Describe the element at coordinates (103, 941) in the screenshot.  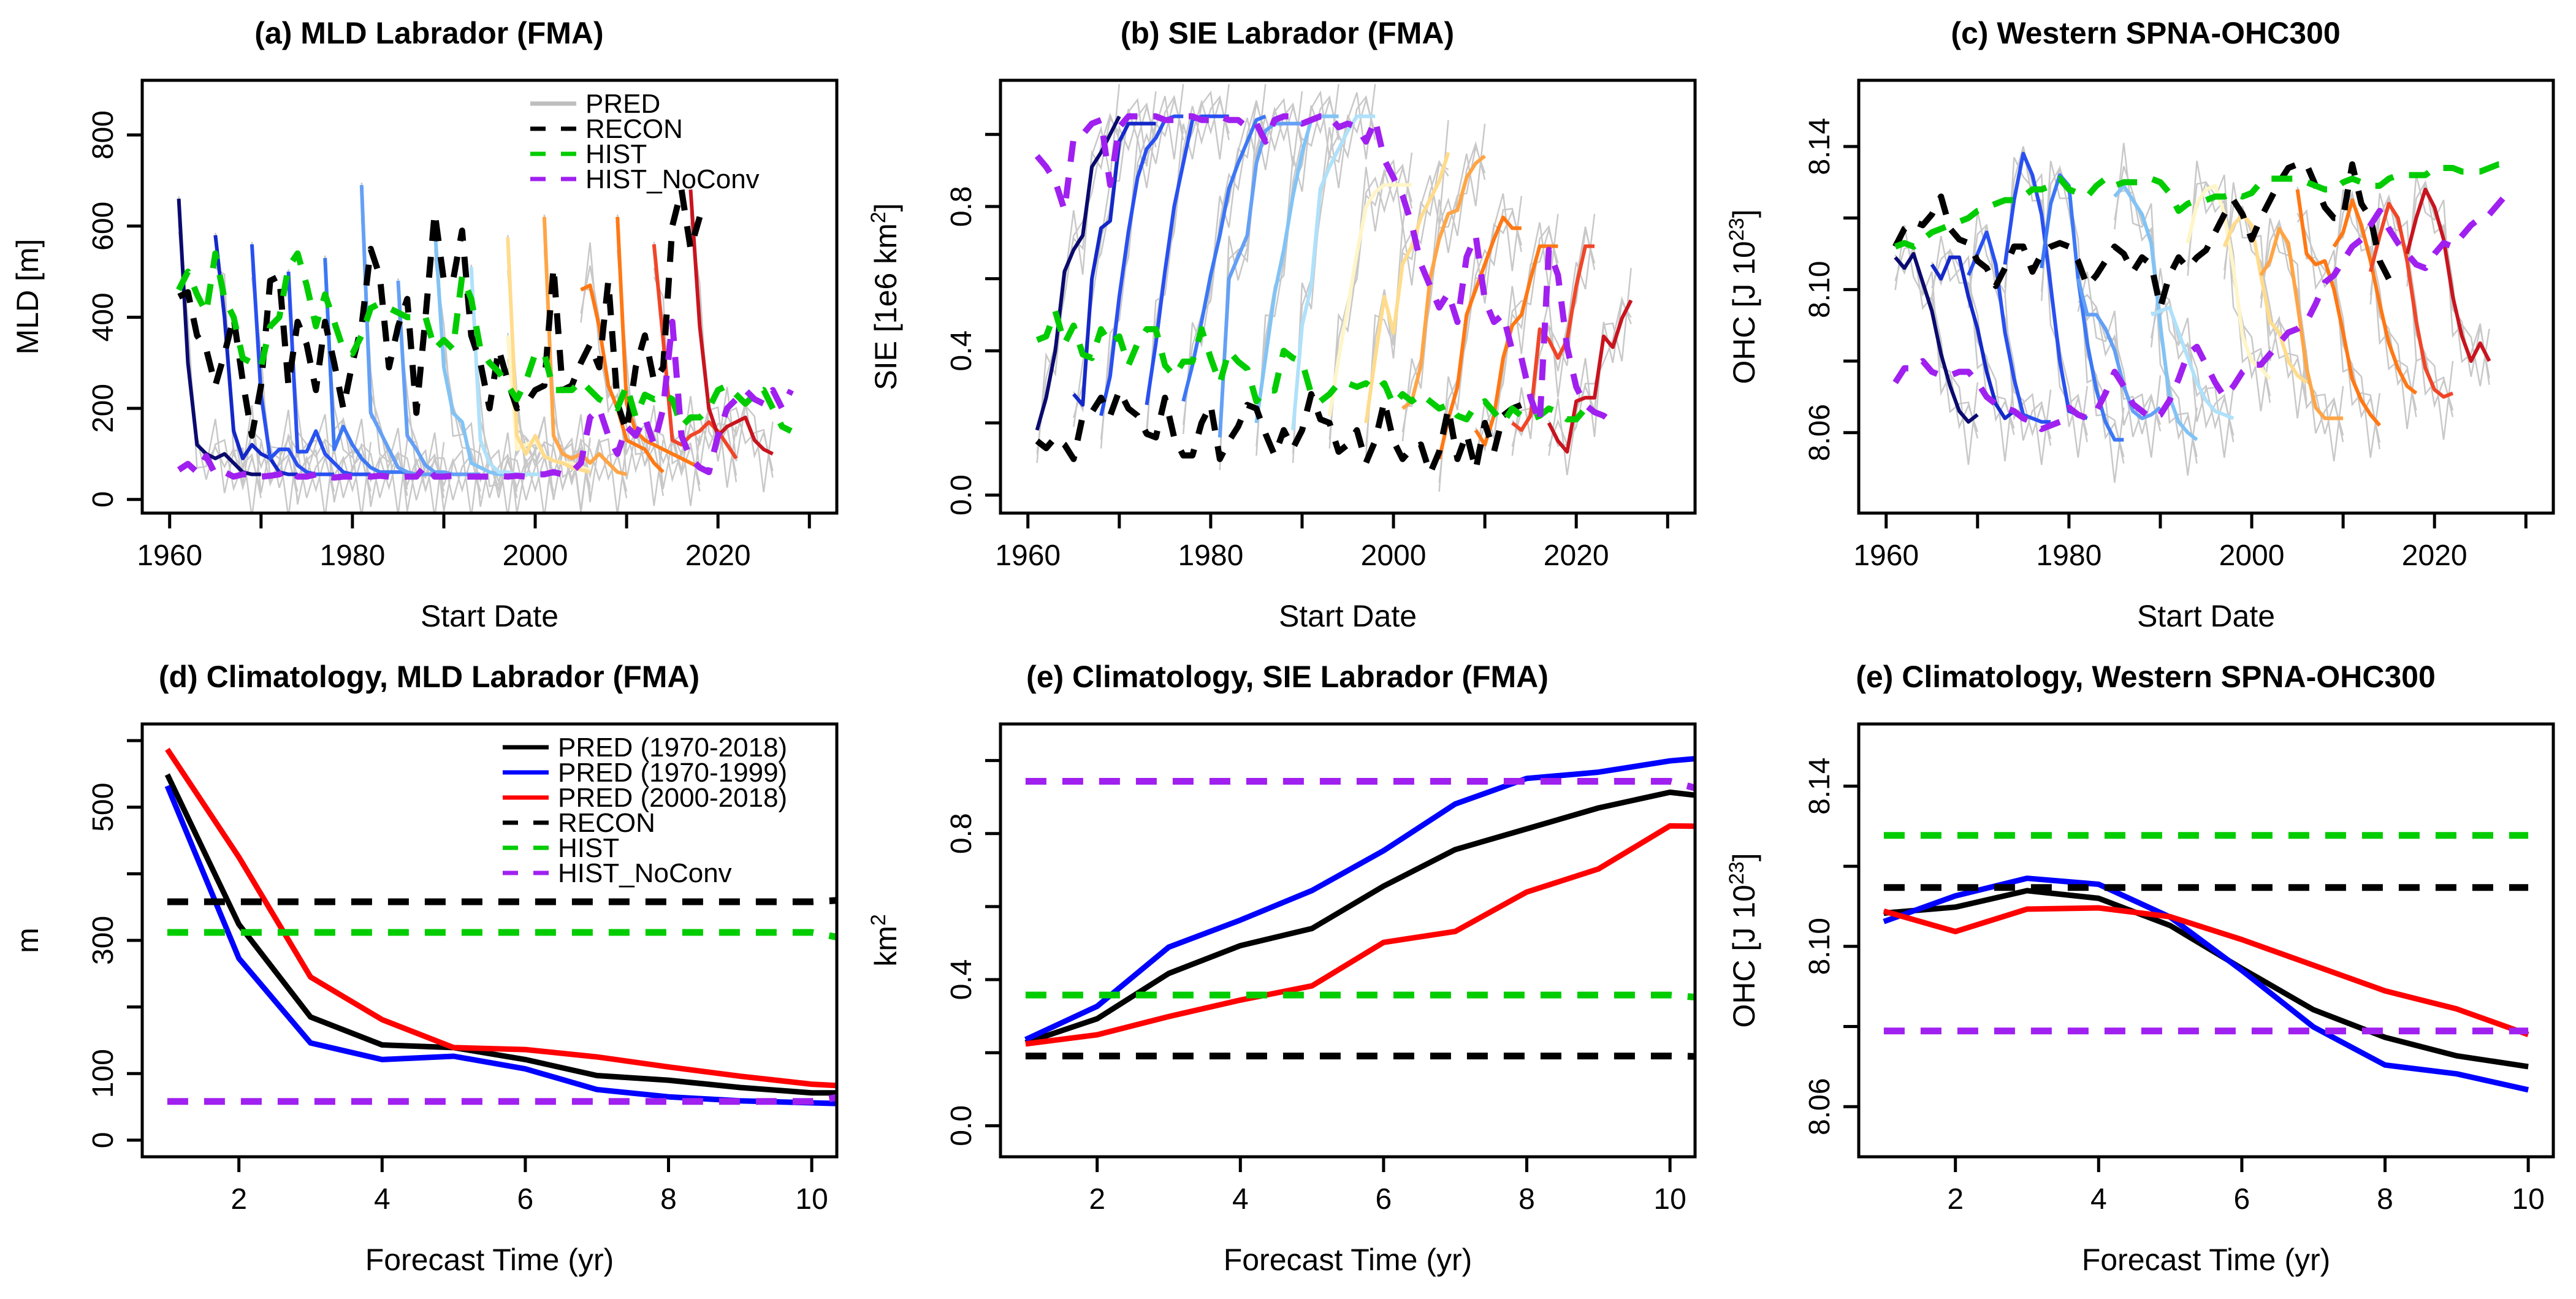
I see `y-tick-label: 300` at that location.